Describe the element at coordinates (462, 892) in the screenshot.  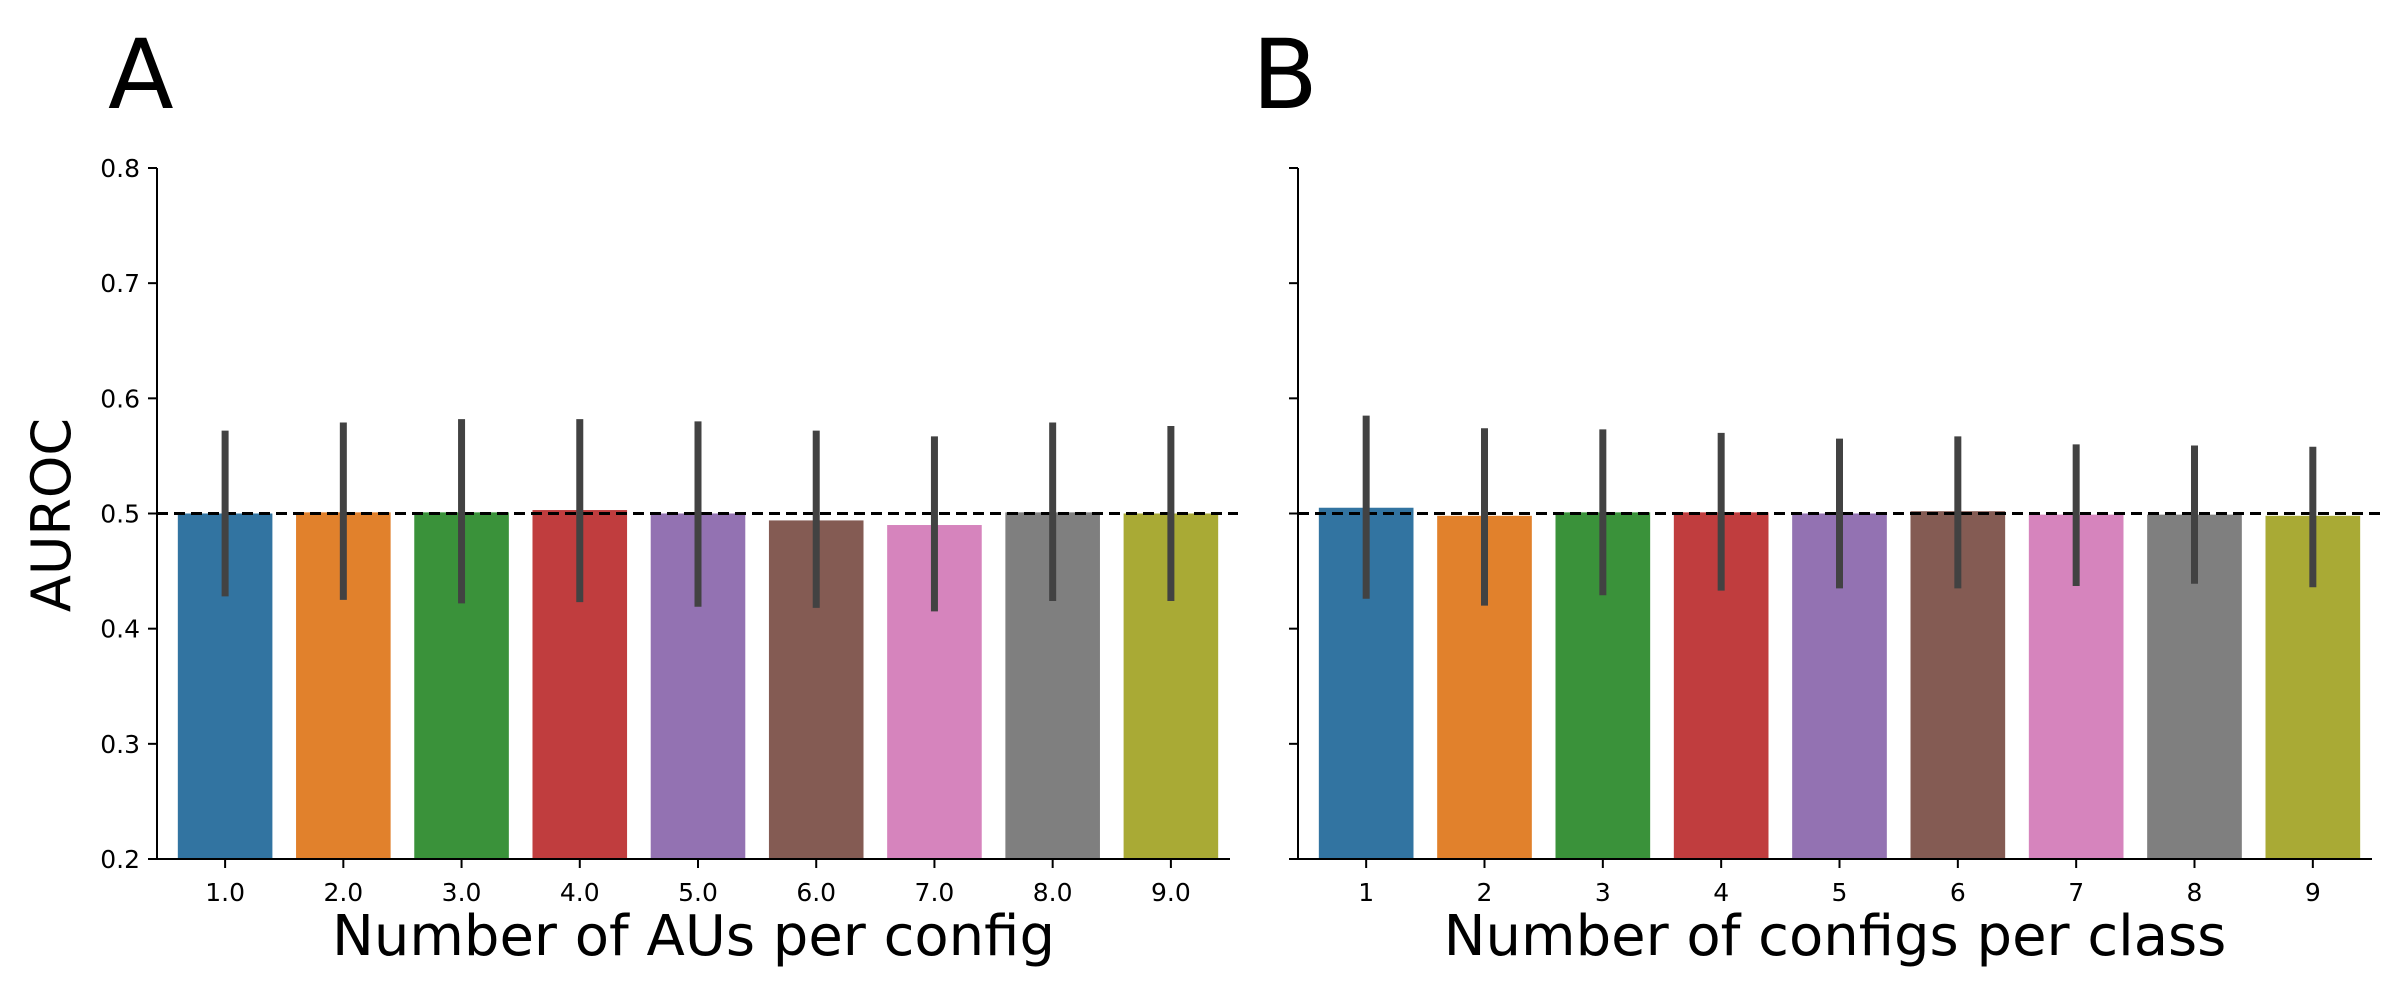
I see `panel-a-xtick-label-3: 3.0` at that location.